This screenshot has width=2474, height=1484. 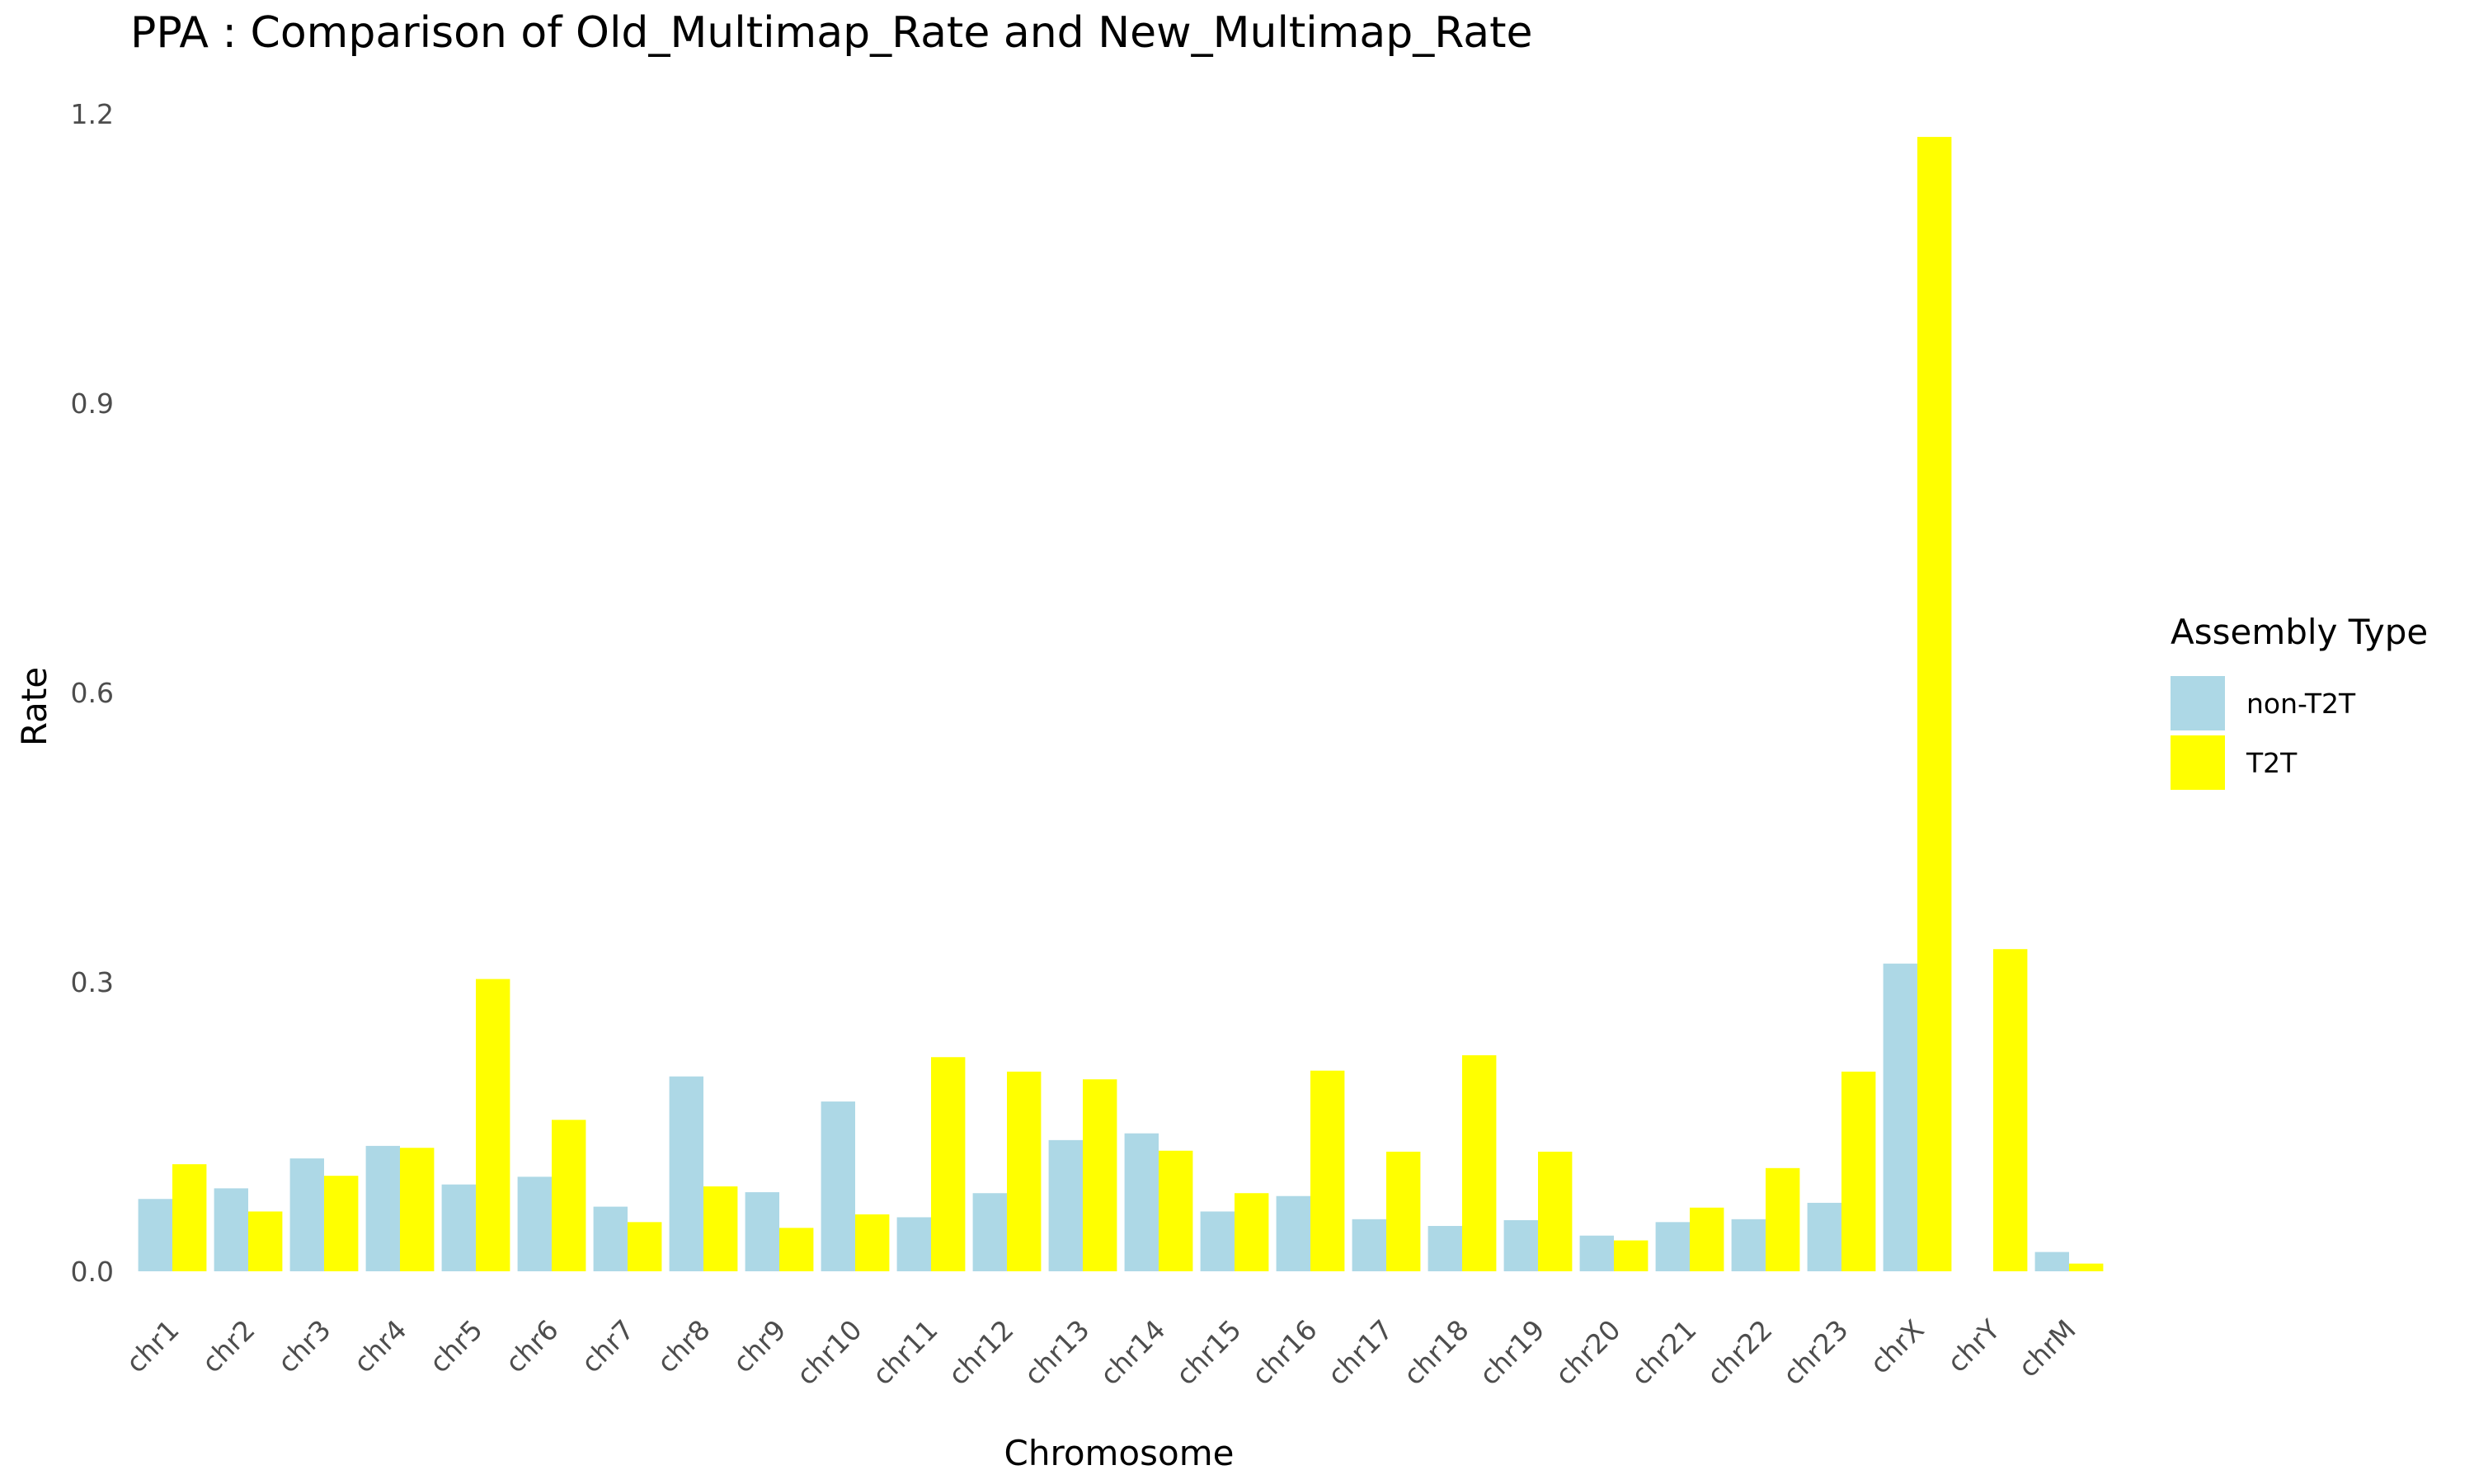 What do you see at coordinates (1555, 1211) in the screenshot?
I see `bar-t2t-chr19` at bounding box center [1555, 1211].